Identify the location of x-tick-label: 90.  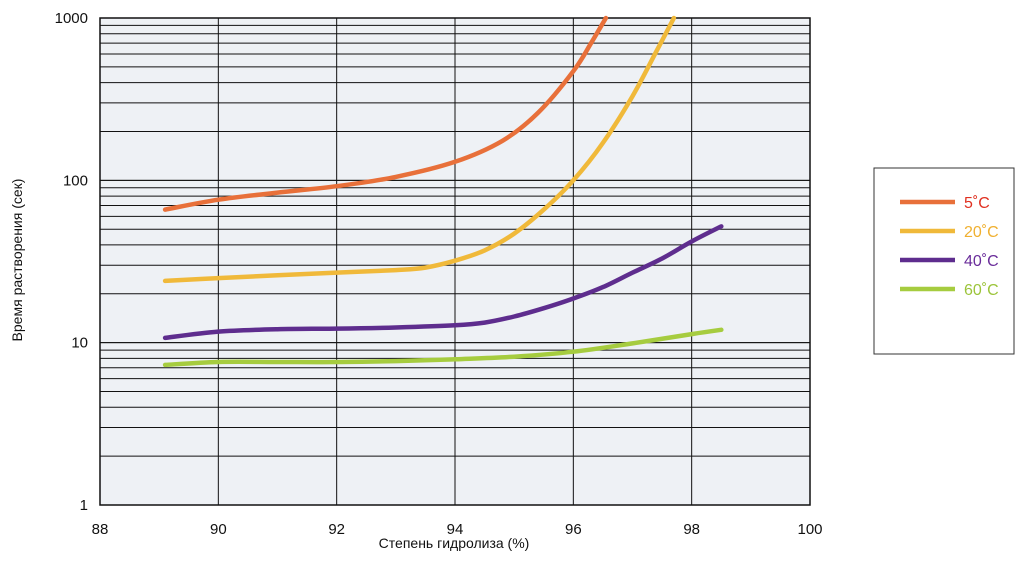
(218, 529).